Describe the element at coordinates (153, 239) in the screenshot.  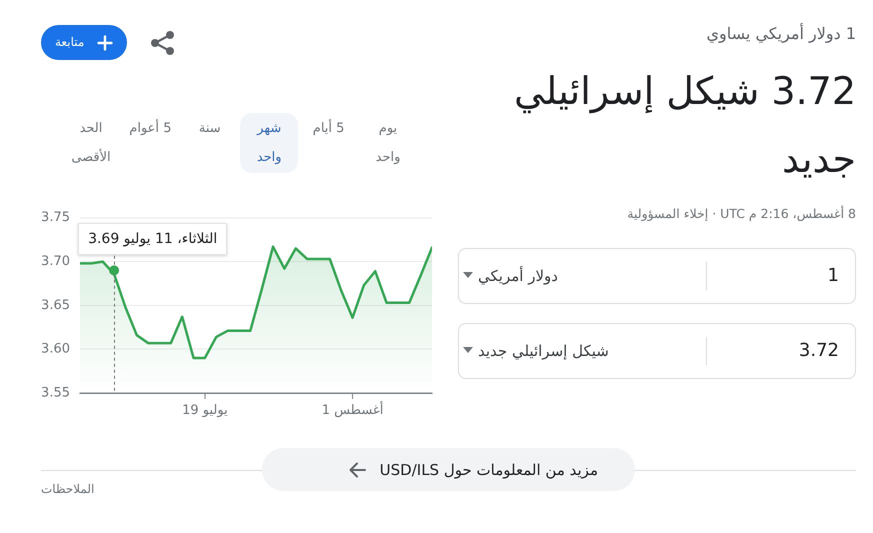
I see `annotation: الثلاثاء، 11 يوليو 3.69` at that location.